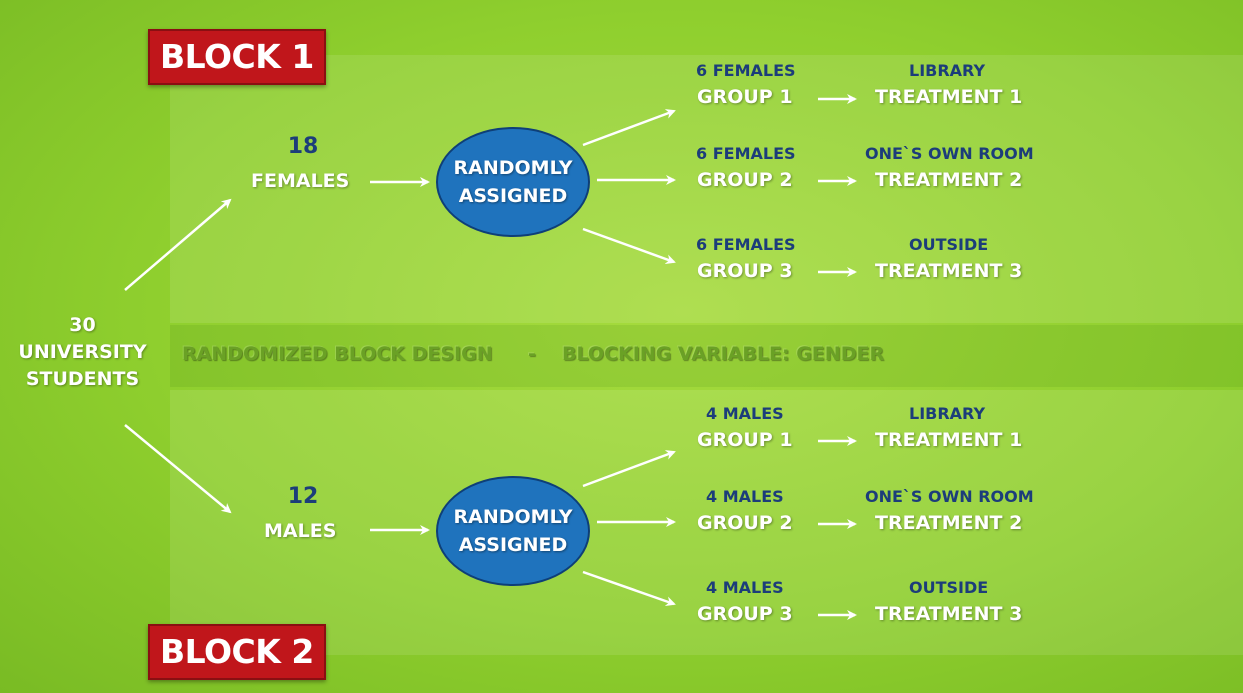  Describe the element at coordinates (178, 244) in the screenshot. I see `arrow-root-to-females` at that location.